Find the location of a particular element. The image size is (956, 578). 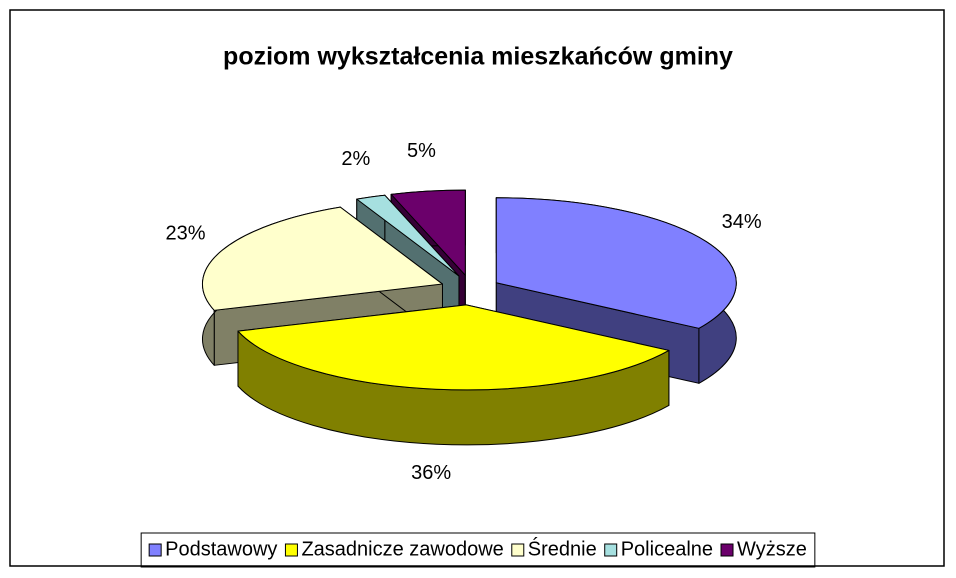

data-label: 23% is located at coordinates (185, 234).